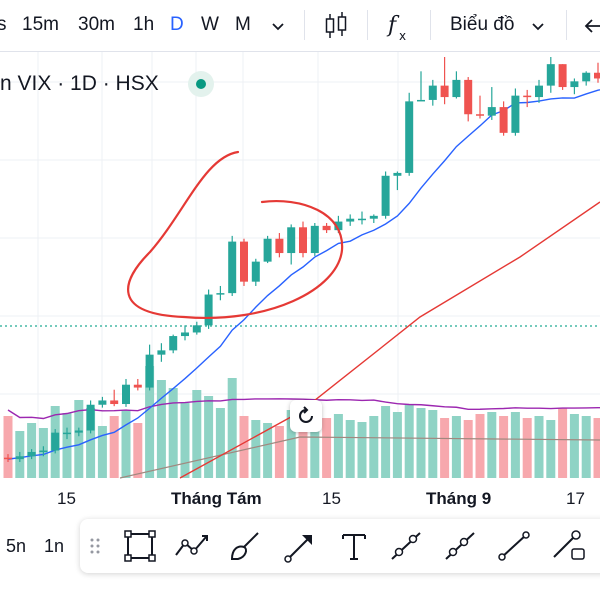 The image size is (600, 600). Describe the element at coordinates (482, 24) in the screenshot. I see `chart-type-selector: Biểu đồ` at that location.